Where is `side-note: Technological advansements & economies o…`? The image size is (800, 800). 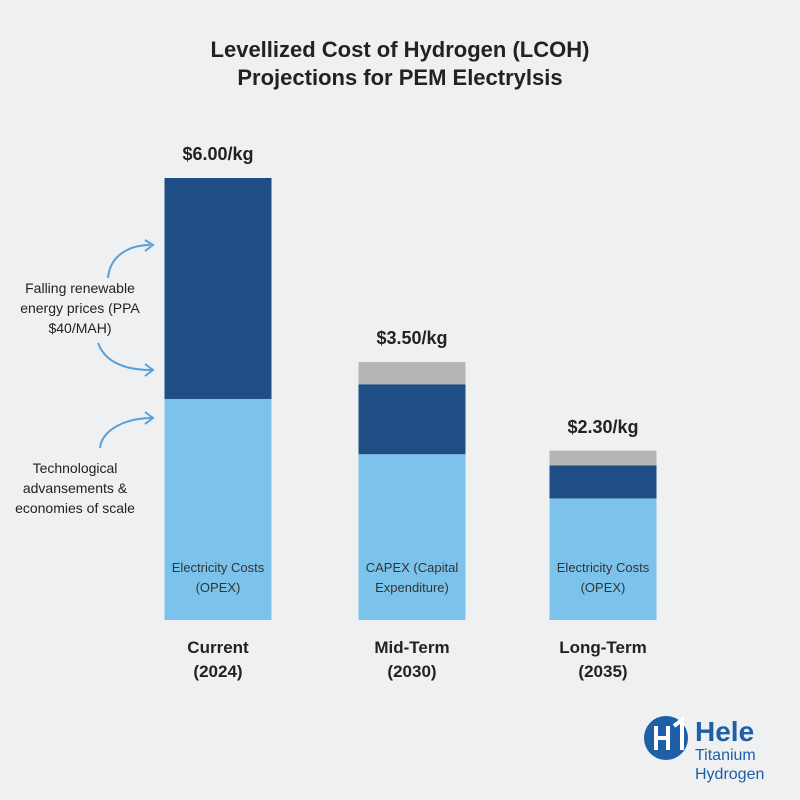 side-note: Technological advansements & economies o… is located at coordinates (75, 488).